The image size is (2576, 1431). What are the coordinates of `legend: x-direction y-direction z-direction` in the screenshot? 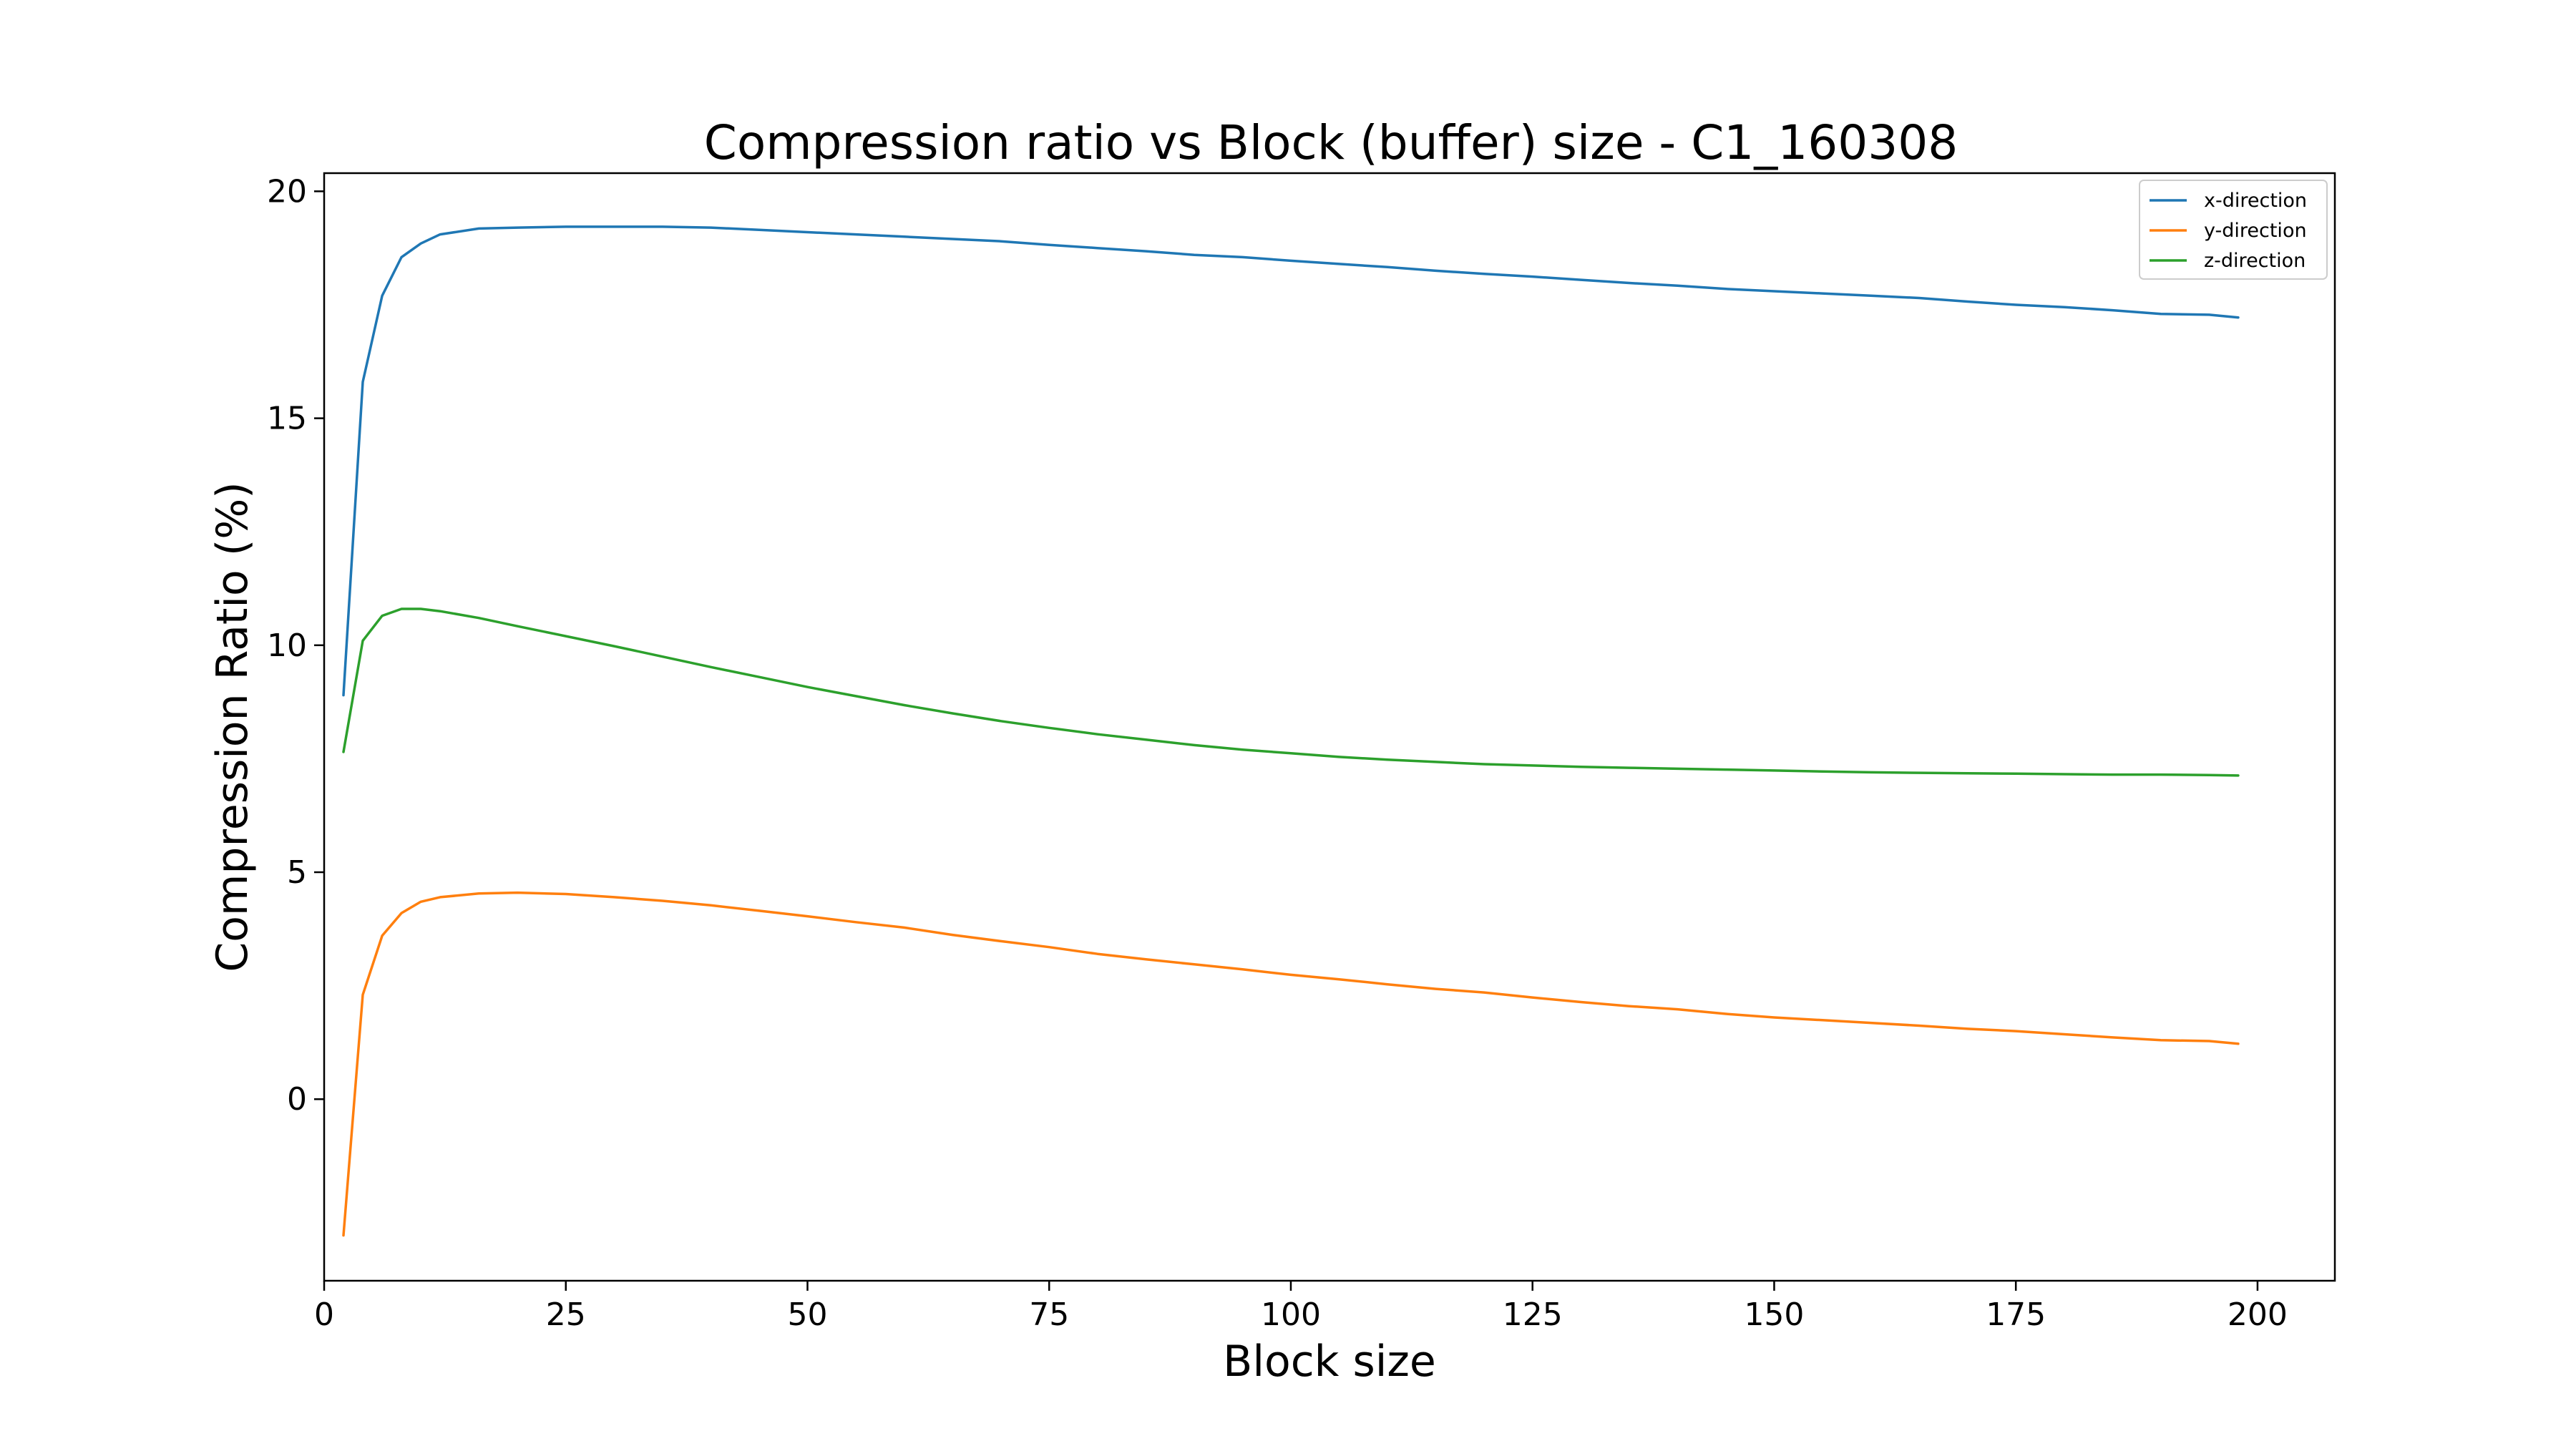 It's located at (2233, 230).